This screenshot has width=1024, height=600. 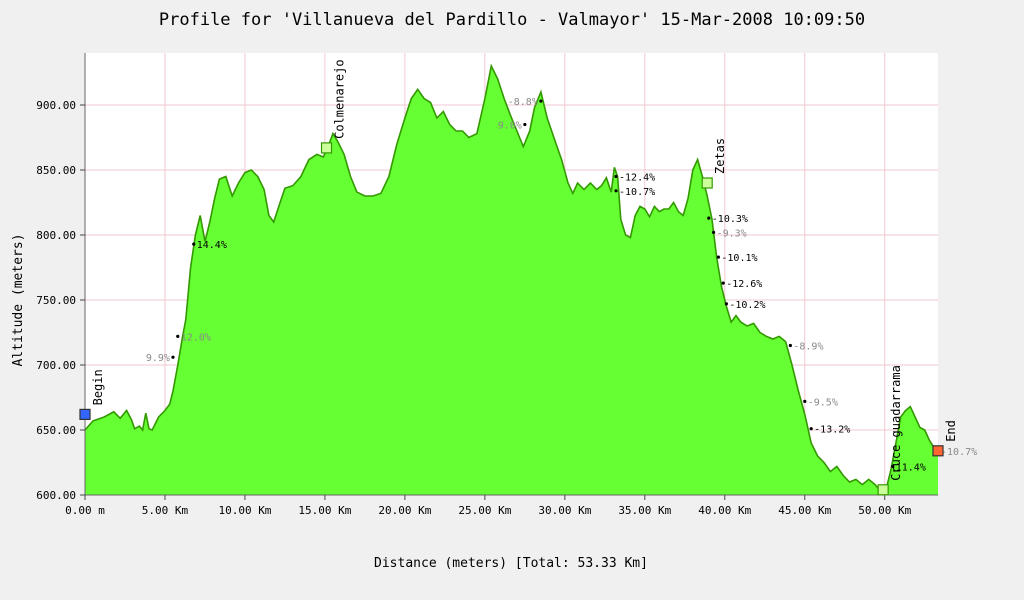 What do you see at coordinates (739, 258) in the screenshot?
I see `grade-label: -10.1%` at bounding box center [739, 258].